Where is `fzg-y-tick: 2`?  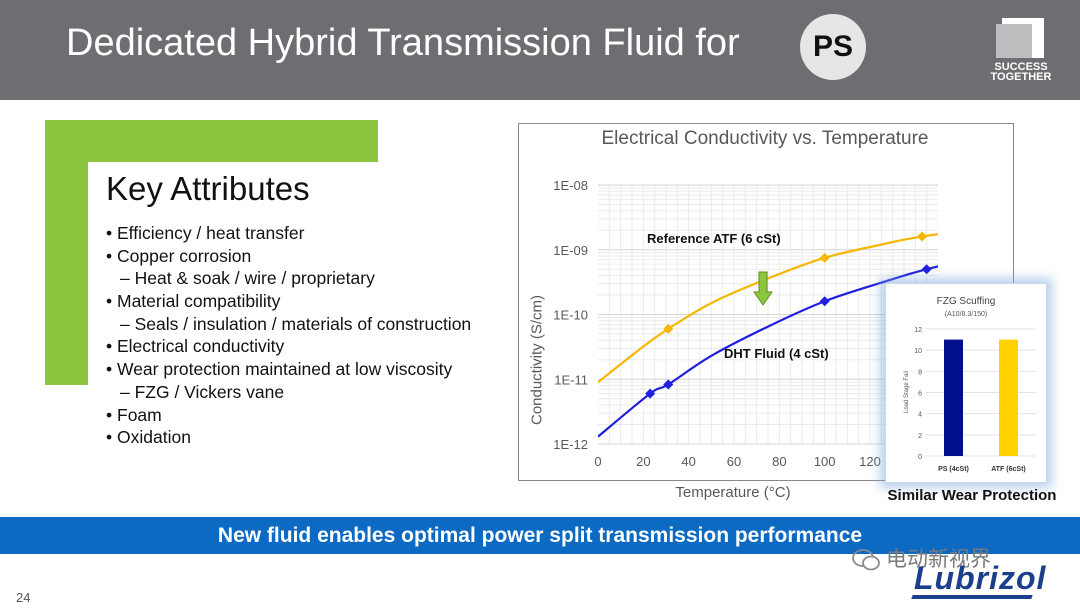 fzg-y-tick: 2 is located at coordinates (920, 436).